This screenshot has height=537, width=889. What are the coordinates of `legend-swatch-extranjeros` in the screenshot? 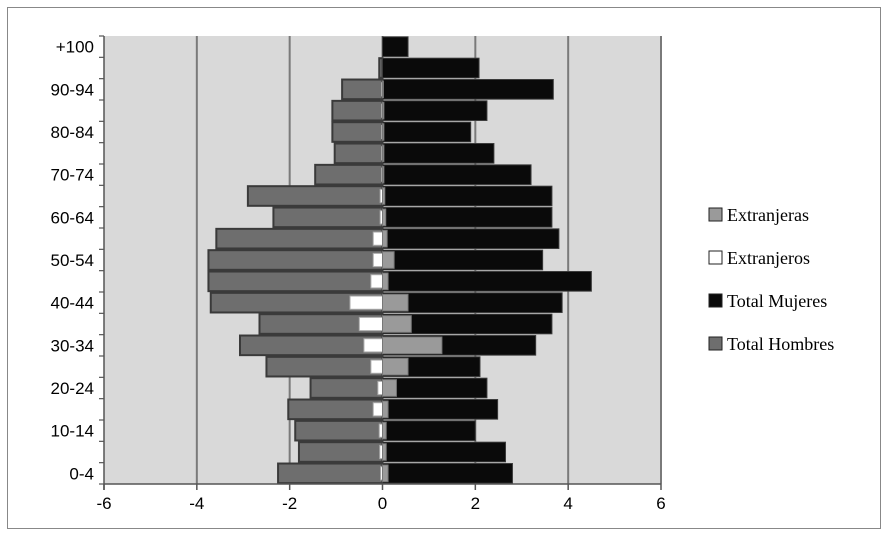 It's located at (715, 257).